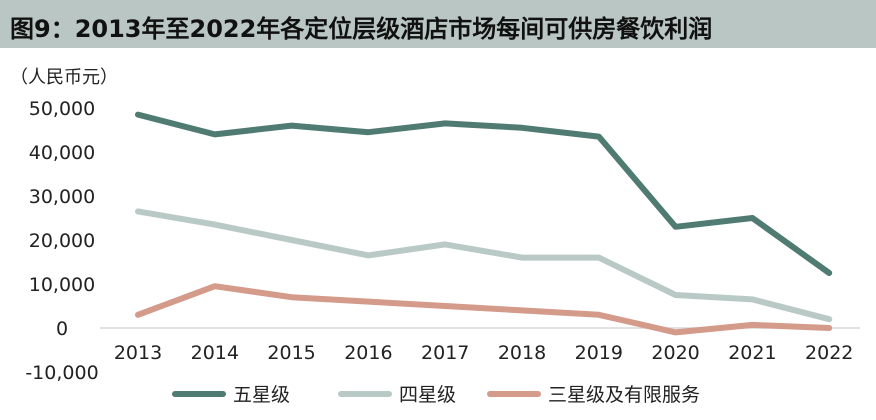  Describe the element at coordinates (261, 395) in the screenshot. I see `legend-label-0: 五星级` at that location.